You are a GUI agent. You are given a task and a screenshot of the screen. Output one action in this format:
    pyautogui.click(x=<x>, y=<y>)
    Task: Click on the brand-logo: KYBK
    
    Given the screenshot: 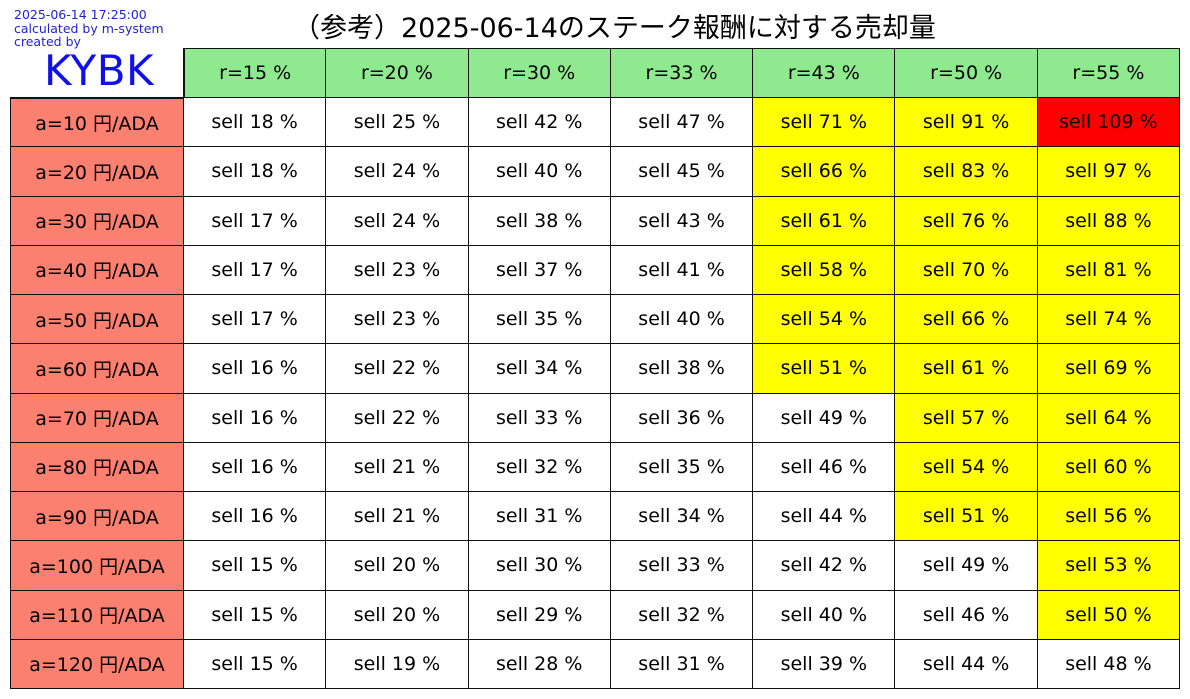 What is the action you would take?
    pyautogui.click(x=99, y=70)
    